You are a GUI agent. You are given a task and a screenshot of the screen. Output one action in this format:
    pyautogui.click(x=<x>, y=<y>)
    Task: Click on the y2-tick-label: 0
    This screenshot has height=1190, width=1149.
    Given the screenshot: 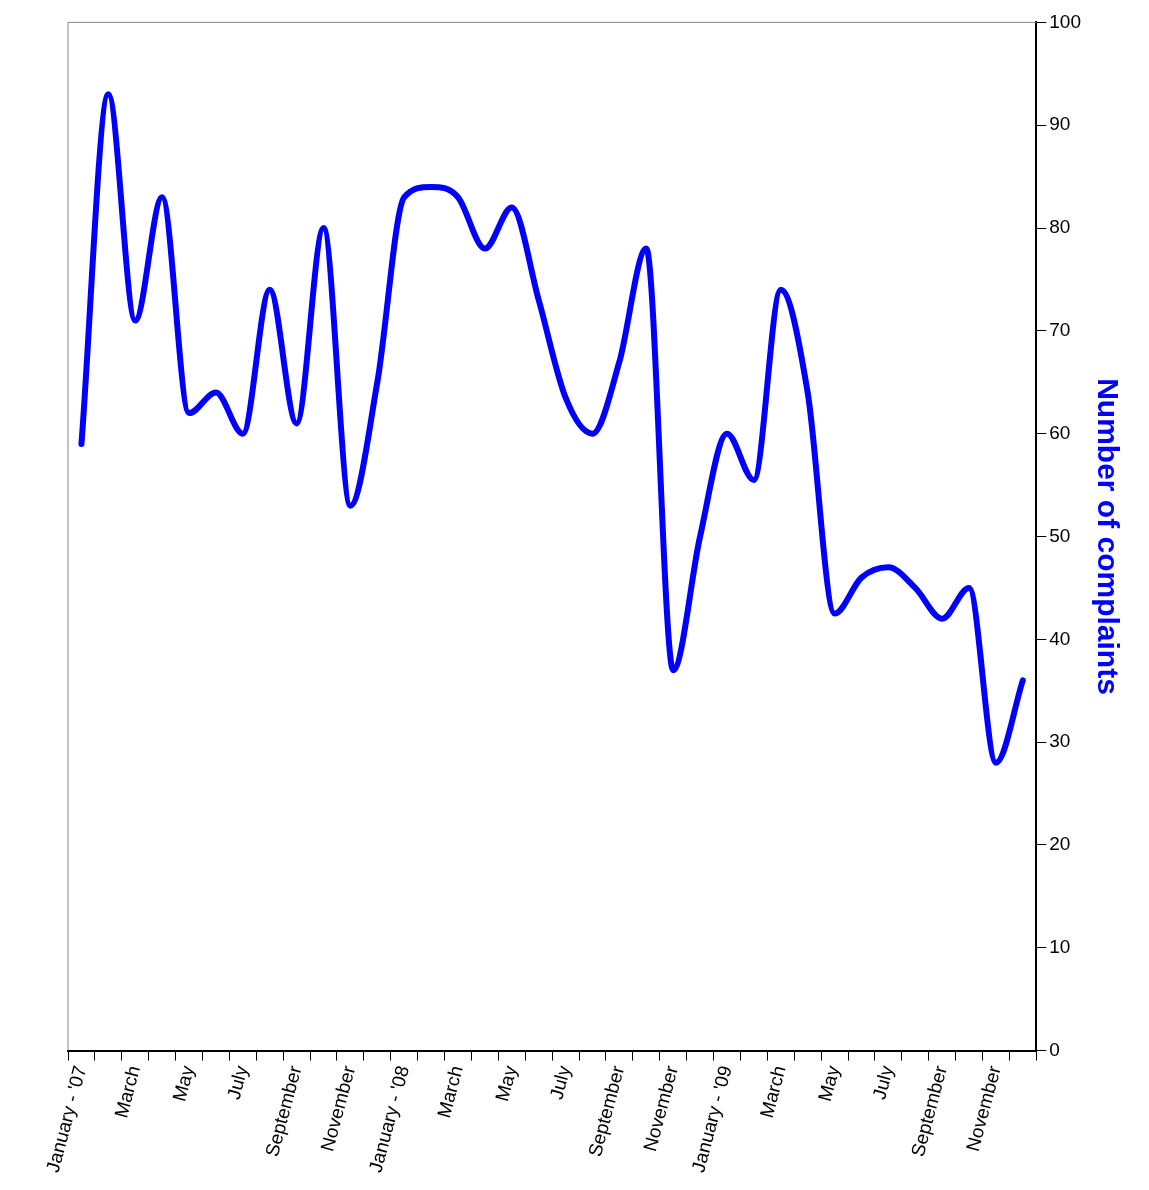 What is the action you would take?
    pyautogui.click(x=1054, y=1049)
    